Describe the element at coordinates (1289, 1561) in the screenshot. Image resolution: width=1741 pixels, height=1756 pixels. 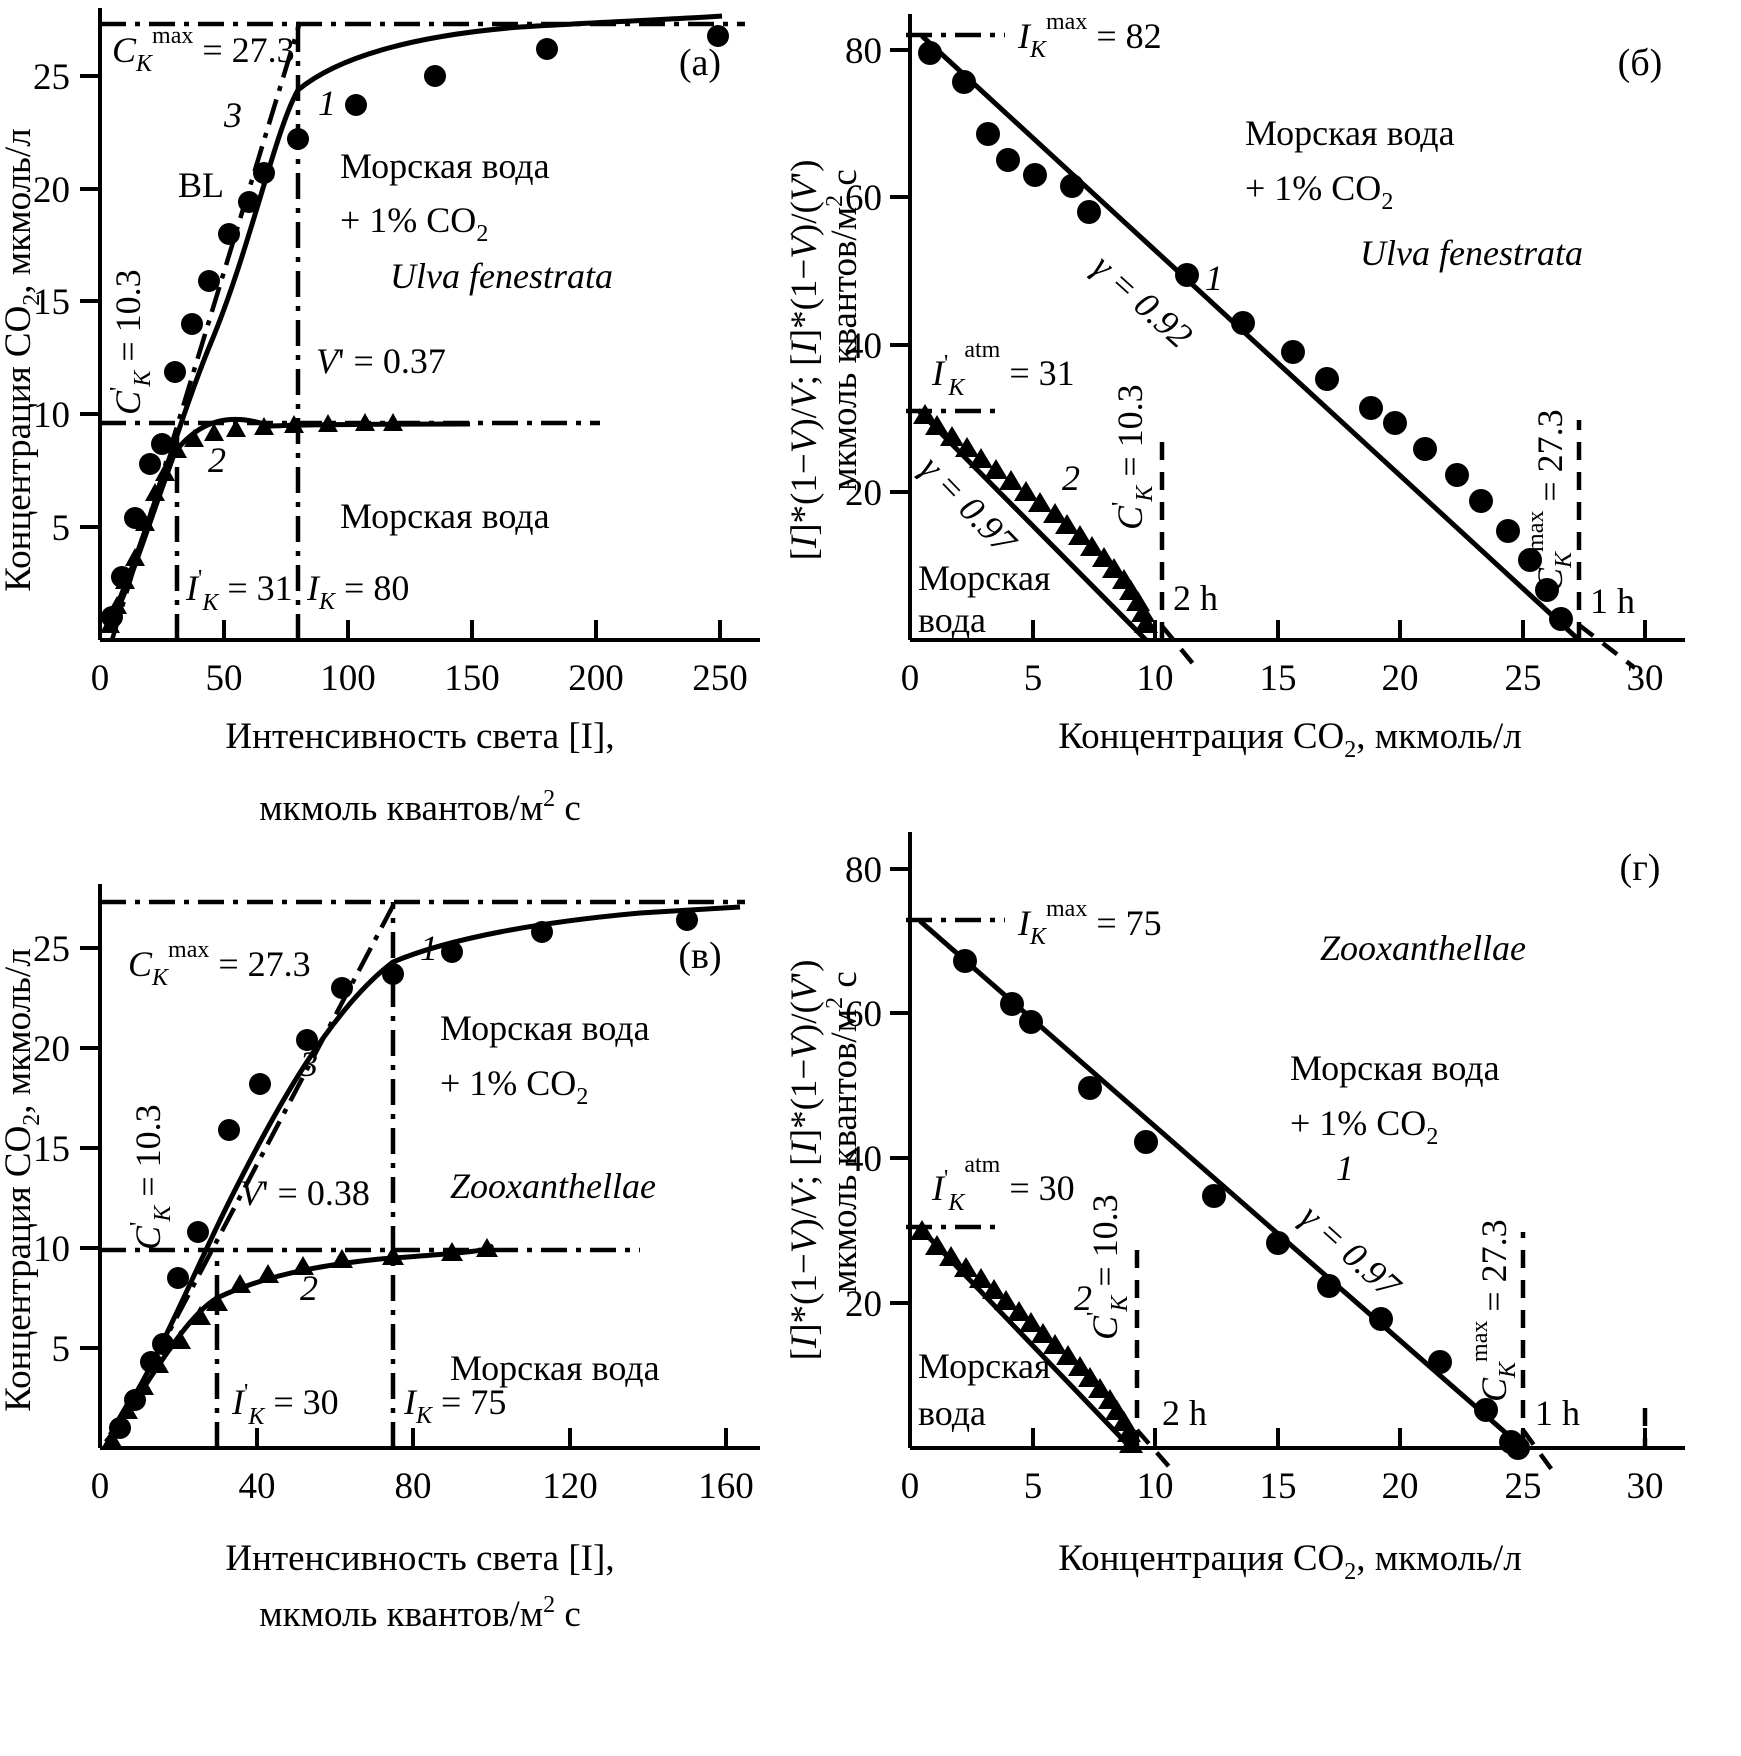
I see `x-axis-title-d: Концентрация CO2, мкмоль/л` at that location.